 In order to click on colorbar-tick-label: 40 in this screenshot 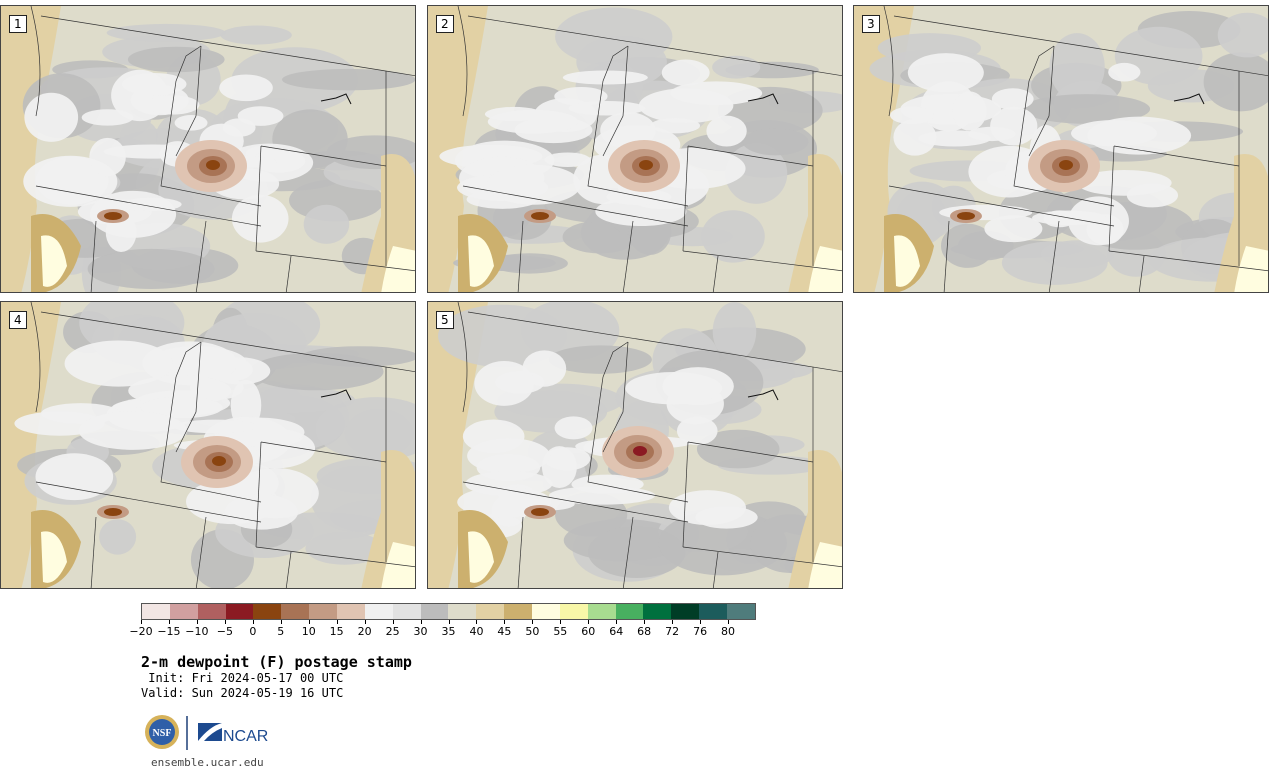, I will do `click(476, 631)`.